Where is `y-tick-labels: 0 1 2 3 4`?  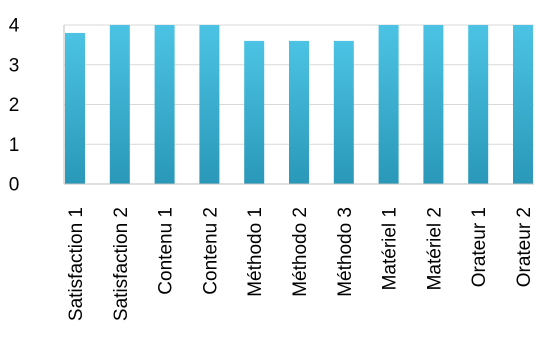
y-tick-labels: 0 1 2 3 4 is located at coordinates (14, 106).